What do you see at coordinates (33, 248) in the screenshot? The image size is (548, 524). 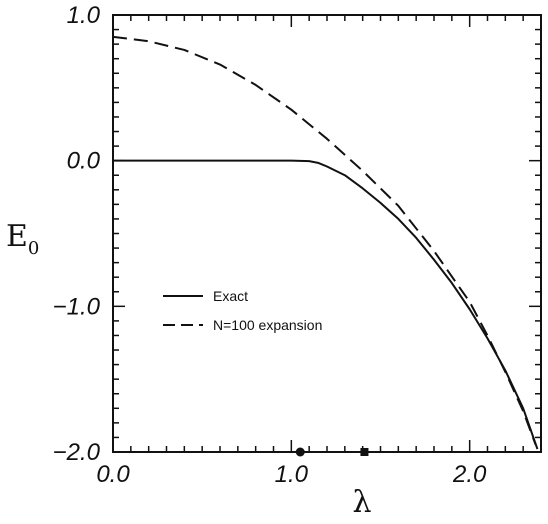 I see `y-axis-label-subscript: 0` at bounding box center [33, 248].